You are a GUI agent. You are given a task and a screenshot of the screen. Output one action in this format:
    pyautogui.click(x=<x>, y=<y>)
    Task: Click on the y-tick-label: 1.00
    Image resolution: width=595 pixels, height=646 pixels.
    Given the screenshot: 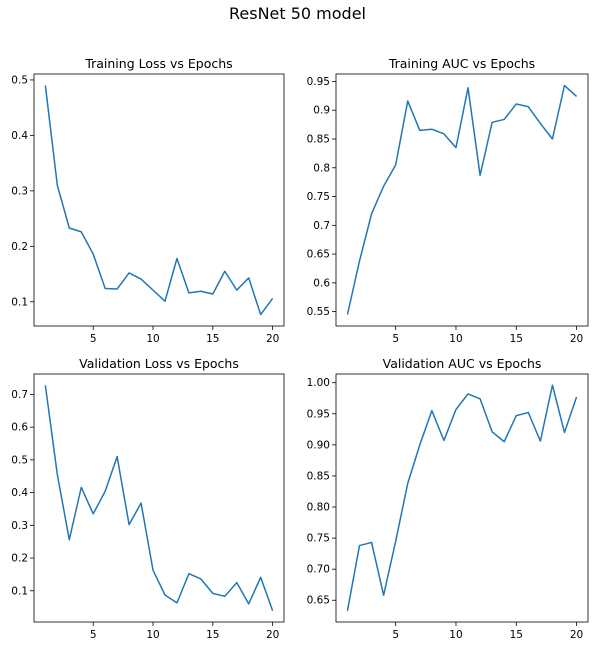 What is the action you would take?
    pyautogui.click(x=318, y=383)
    